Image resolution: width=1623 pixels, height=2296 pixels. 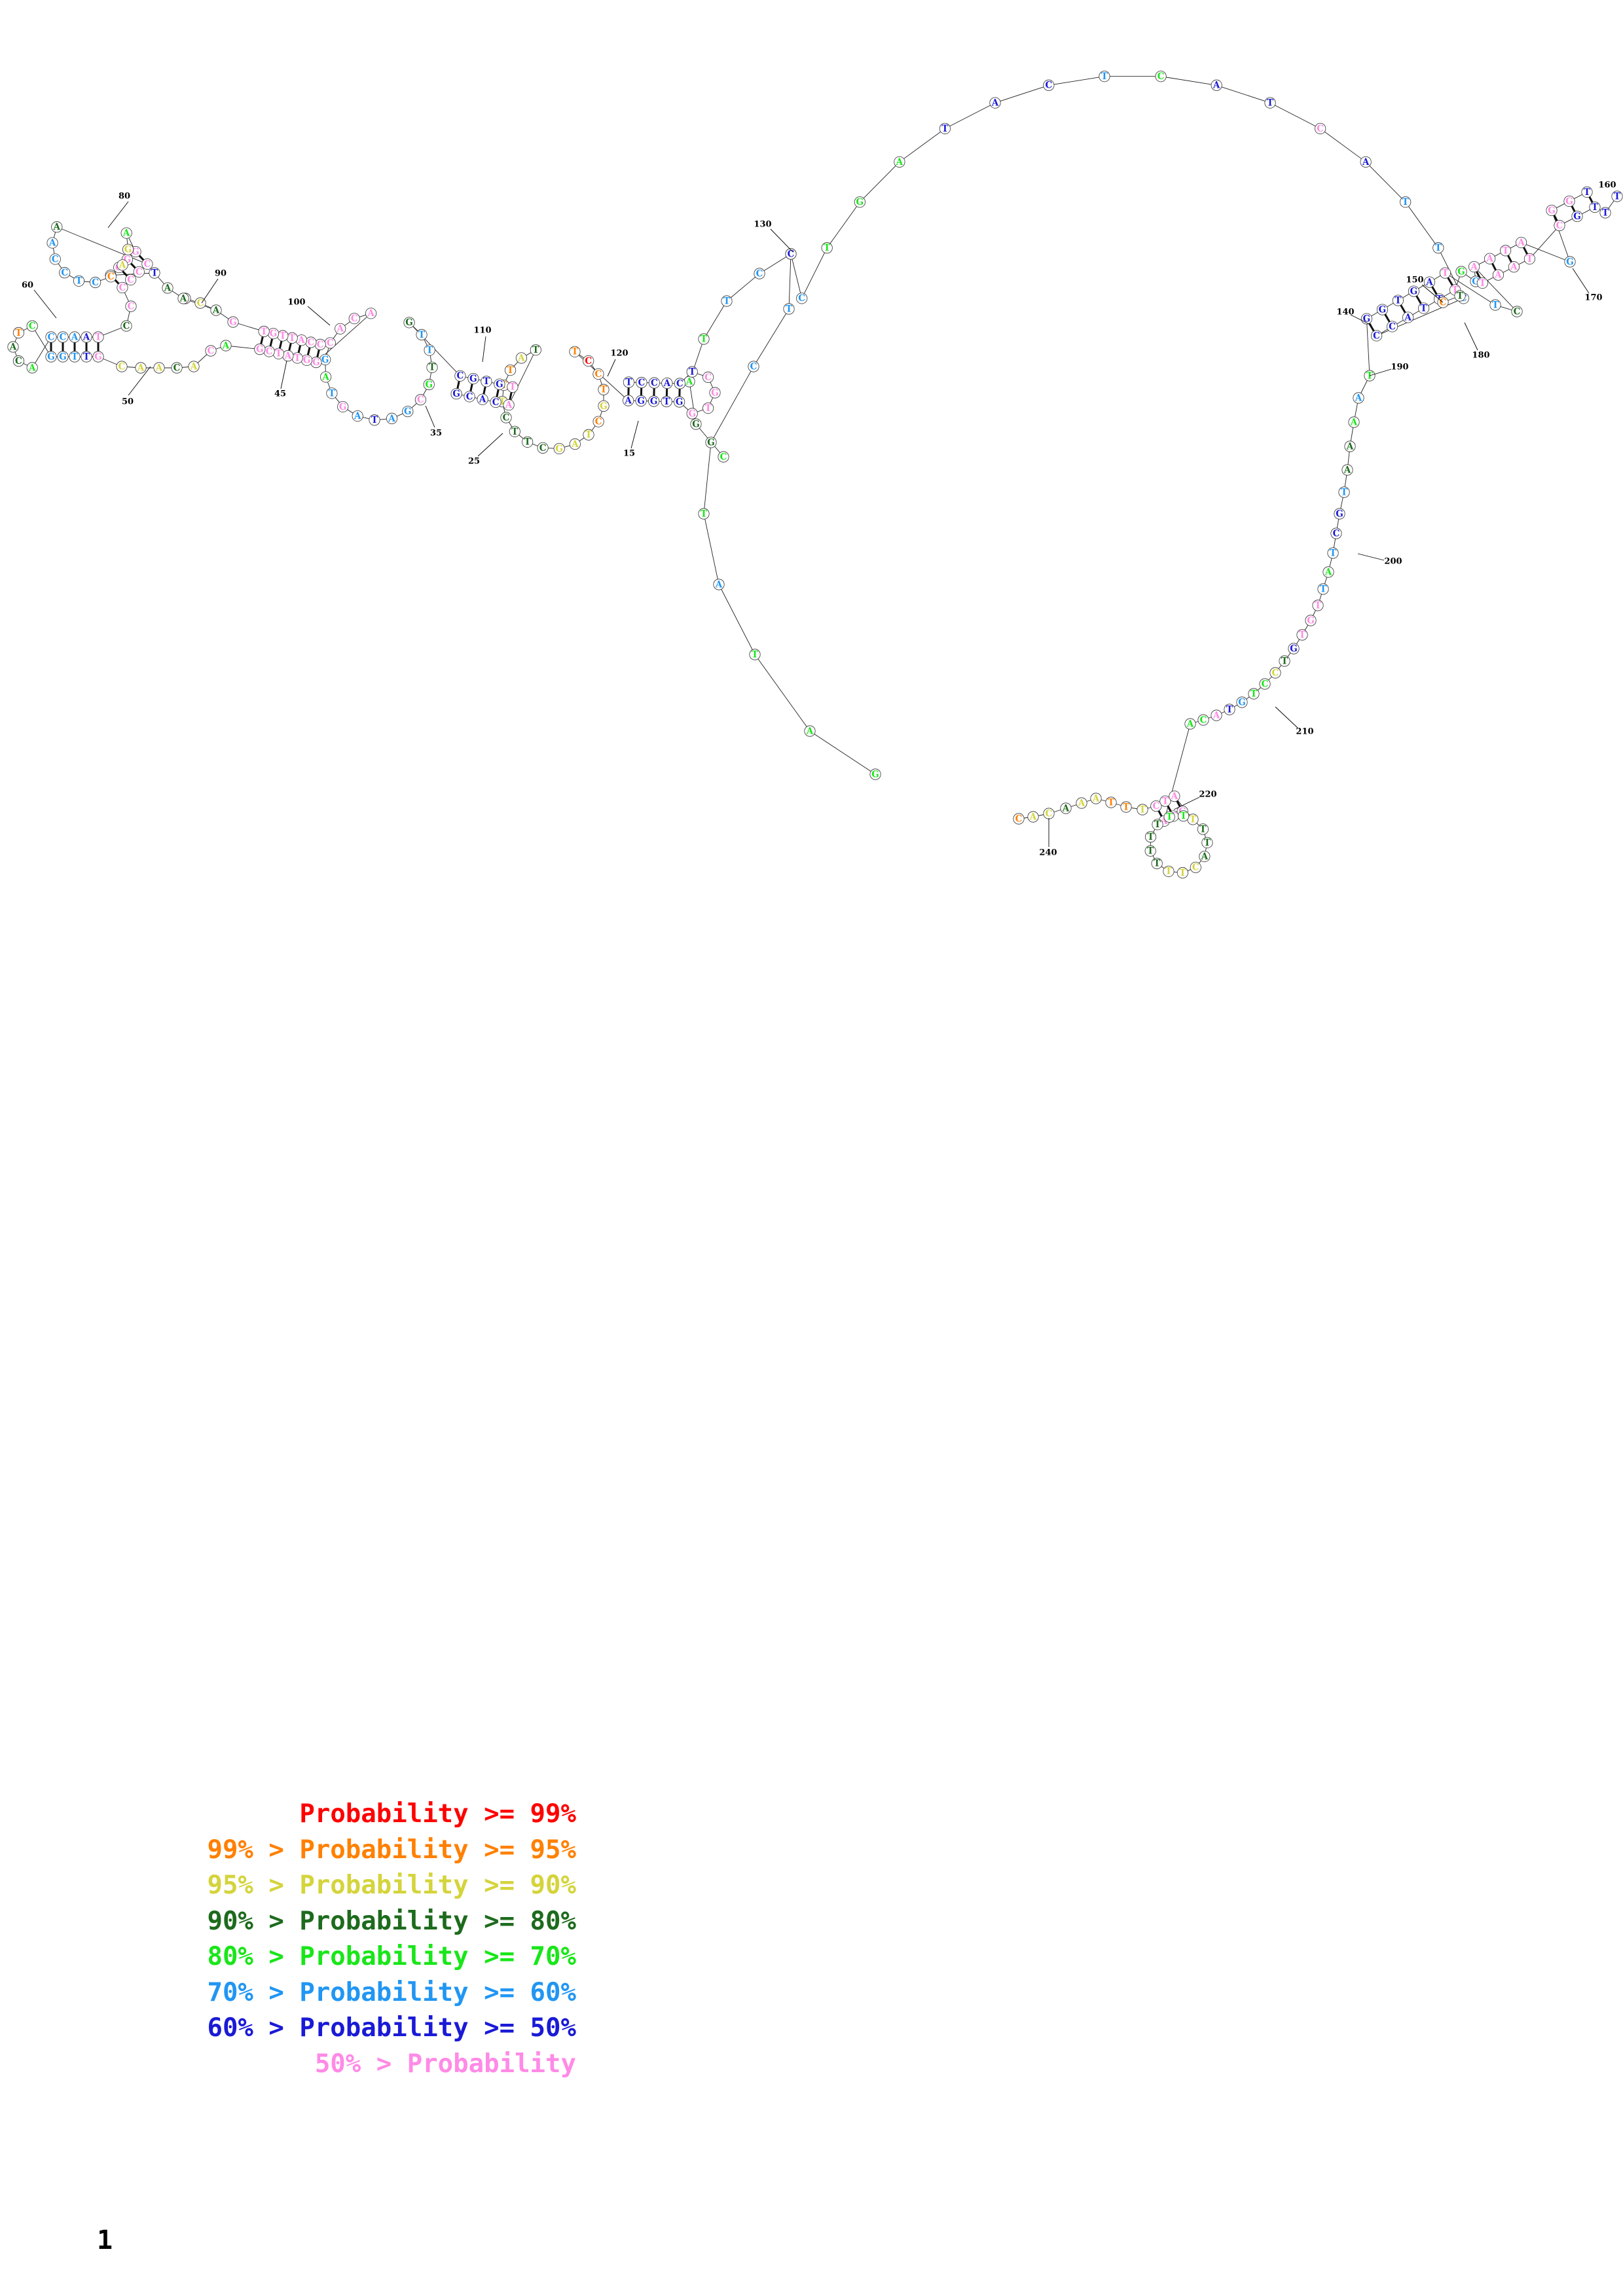 What do you see at coordinates (296, 303) in the screenshot?
I see `position-label: 100` at bounding box center [296, 303].